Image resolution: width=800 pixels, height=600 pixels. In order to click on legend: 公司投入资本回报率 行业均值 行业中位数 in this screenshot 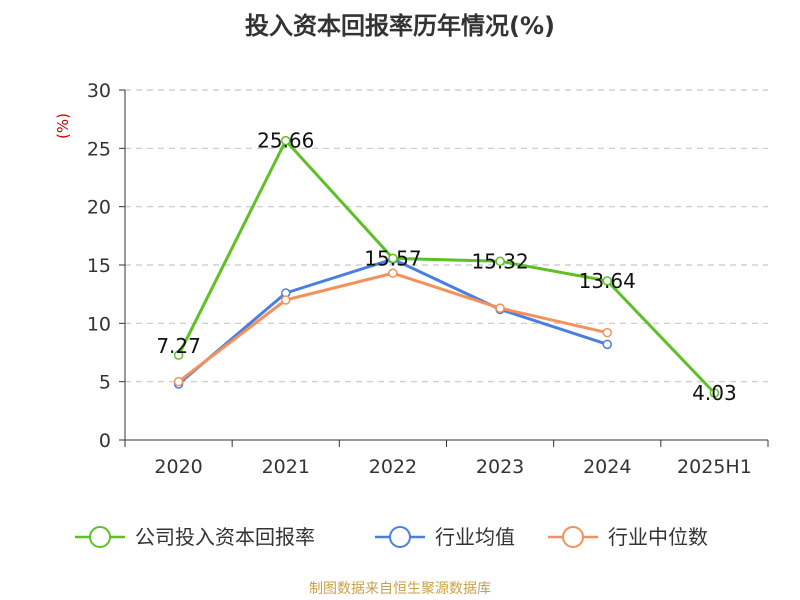, I will do `click(391, 537)`.